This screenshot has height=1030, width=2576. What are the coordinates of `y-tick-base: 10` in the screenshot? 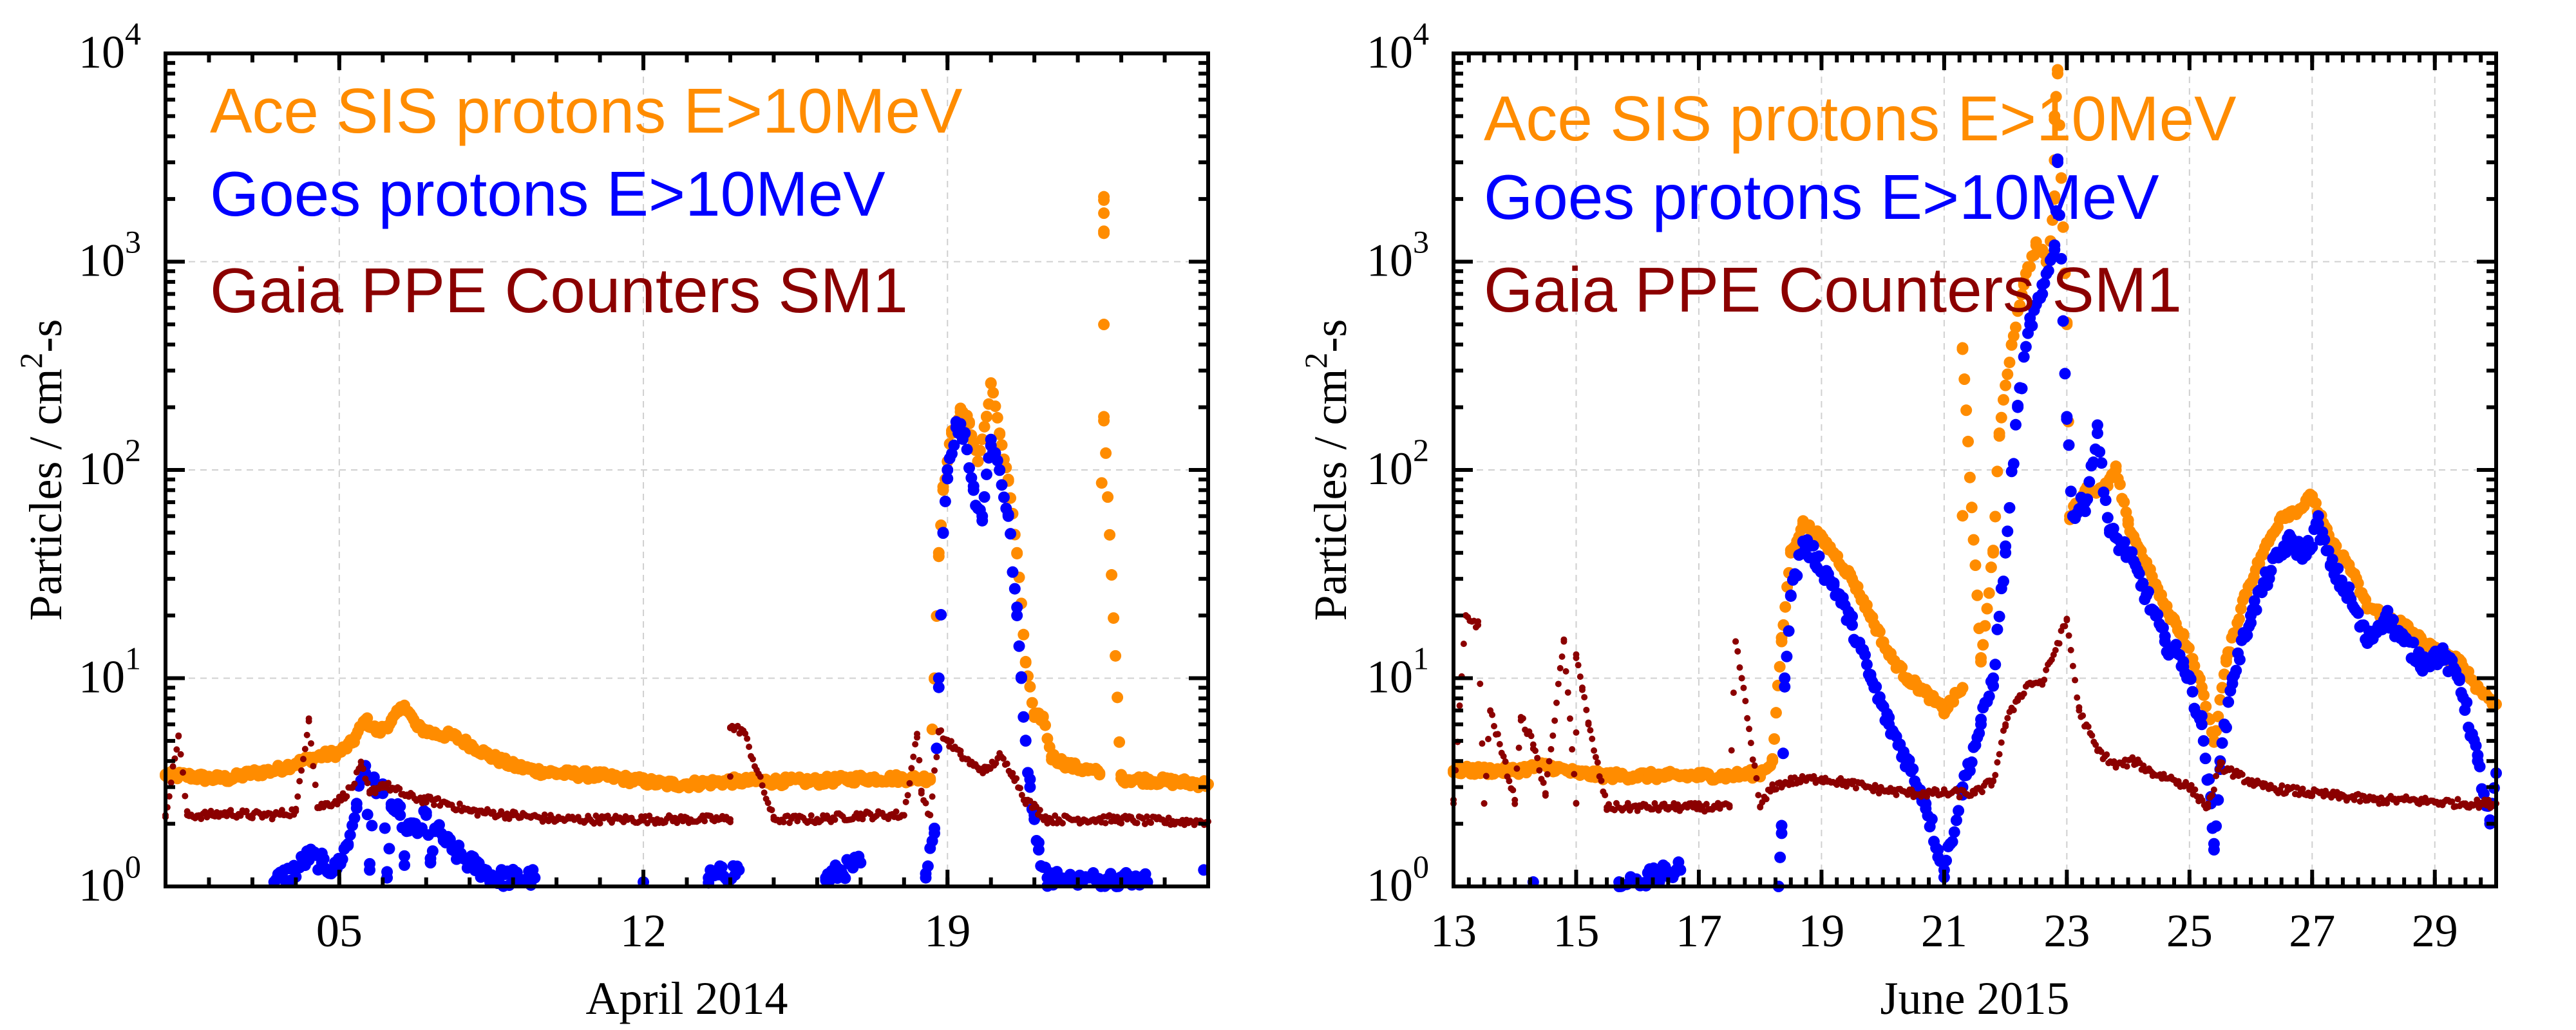 It's located at (102, 677).